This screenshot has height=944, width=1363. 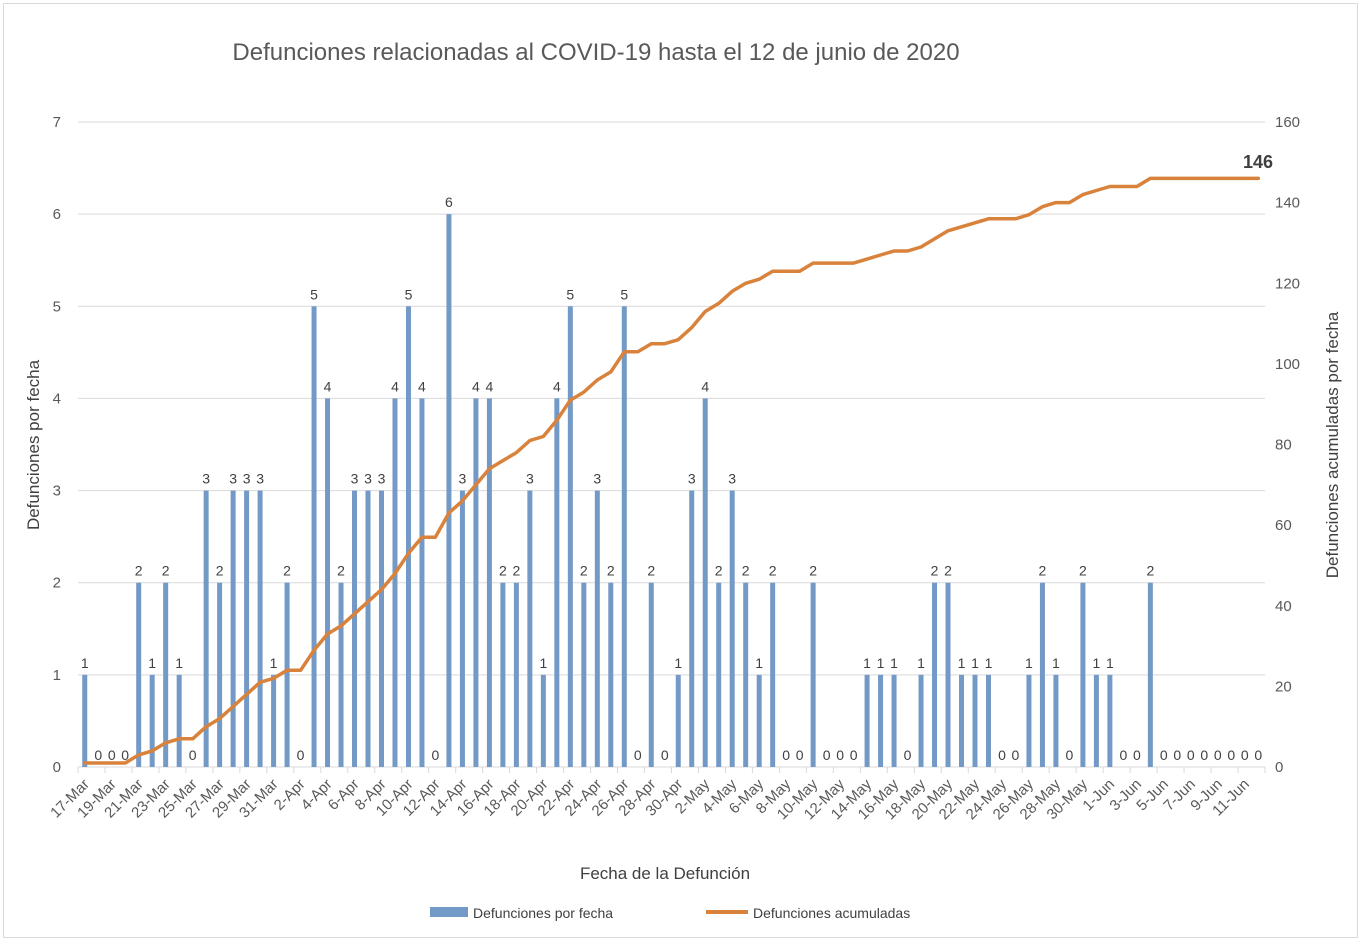 What do you see at coordinates (449, 912) in the screenshot?
I see `legend-swatch-bars` at bounding box center [449, 912].